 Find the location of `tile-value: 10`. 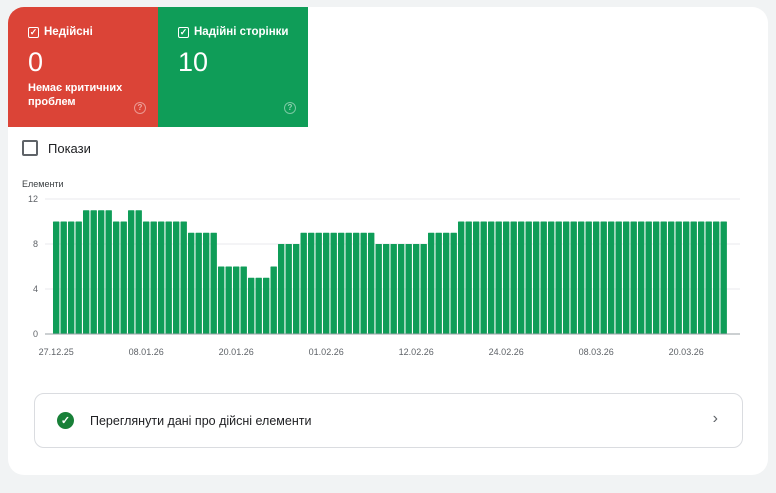

tile-value: 10 is located at coordinates (193, 62).